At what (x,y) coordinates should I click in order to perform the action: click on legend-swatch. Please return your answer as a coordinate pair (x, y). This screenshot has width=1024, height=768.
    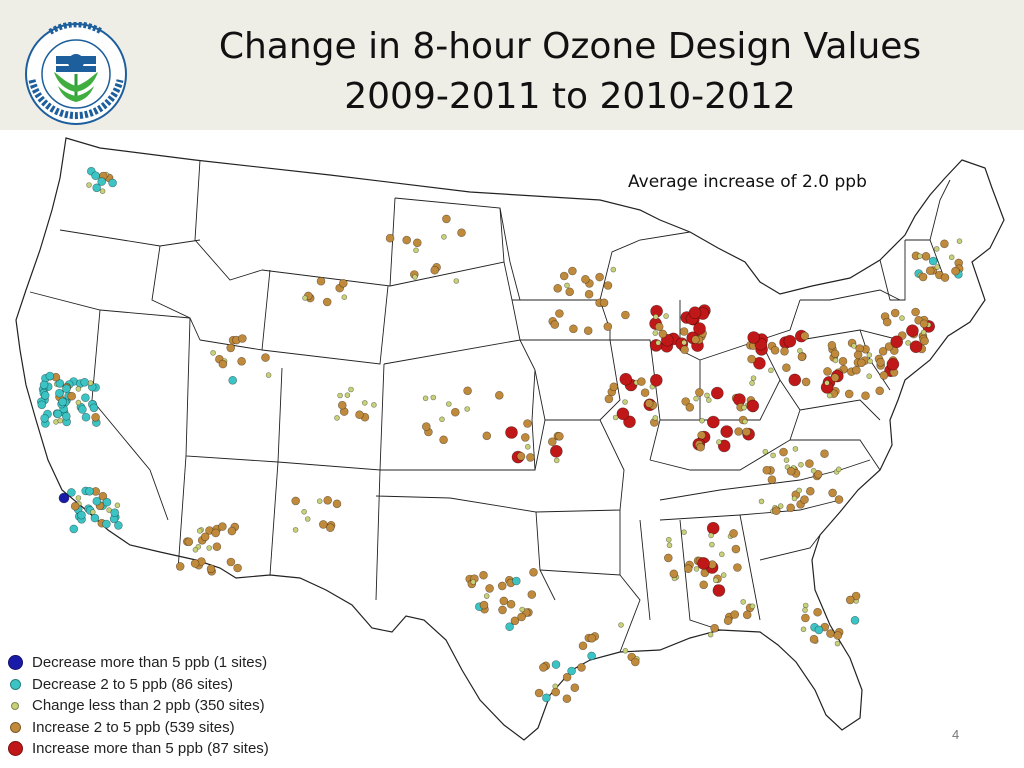
    Looking at the image, I should click on (15, 749).